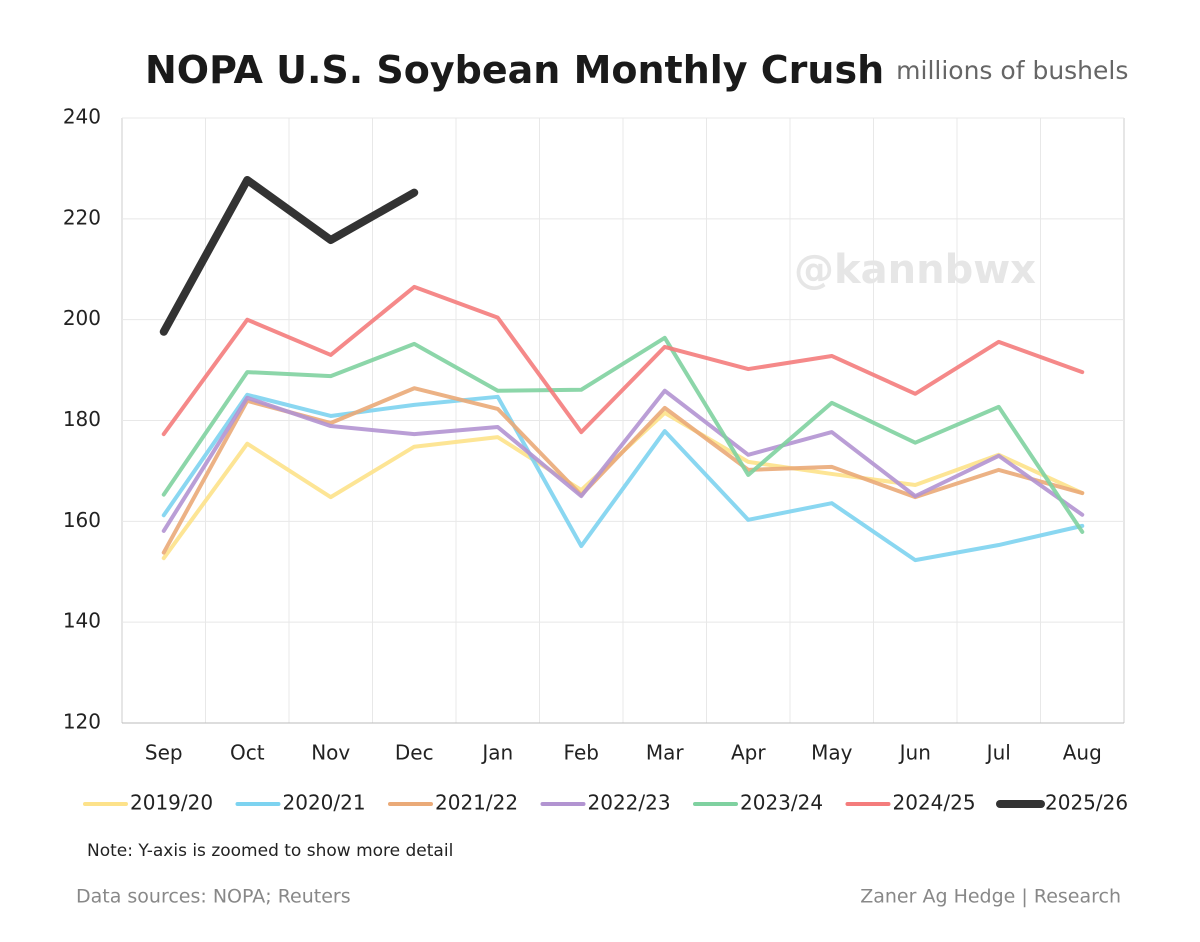 The width and height of the screenshot is (1200, 942). Describe the element at coordinates (1086, 803) in the screenshot. I see `legend-label: 2025/26` at that location.